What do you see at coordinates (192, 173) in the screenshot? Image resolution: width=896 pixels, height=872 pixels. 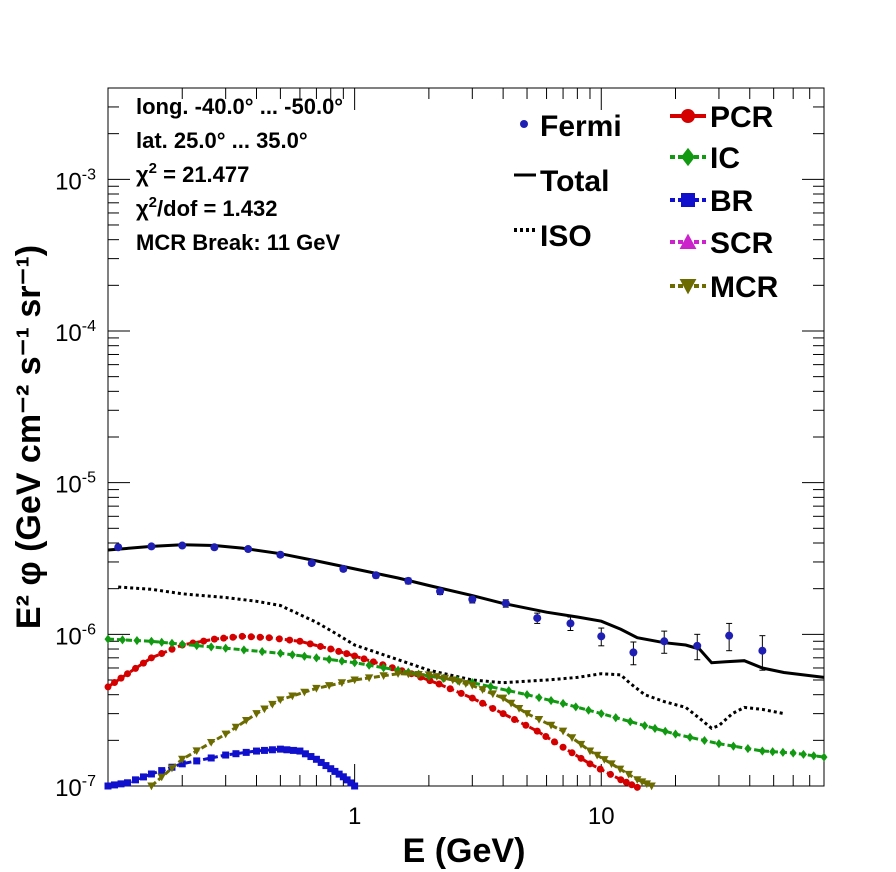 I see `info-line: χ2 = 21.477` at bounding box center [192, 173].